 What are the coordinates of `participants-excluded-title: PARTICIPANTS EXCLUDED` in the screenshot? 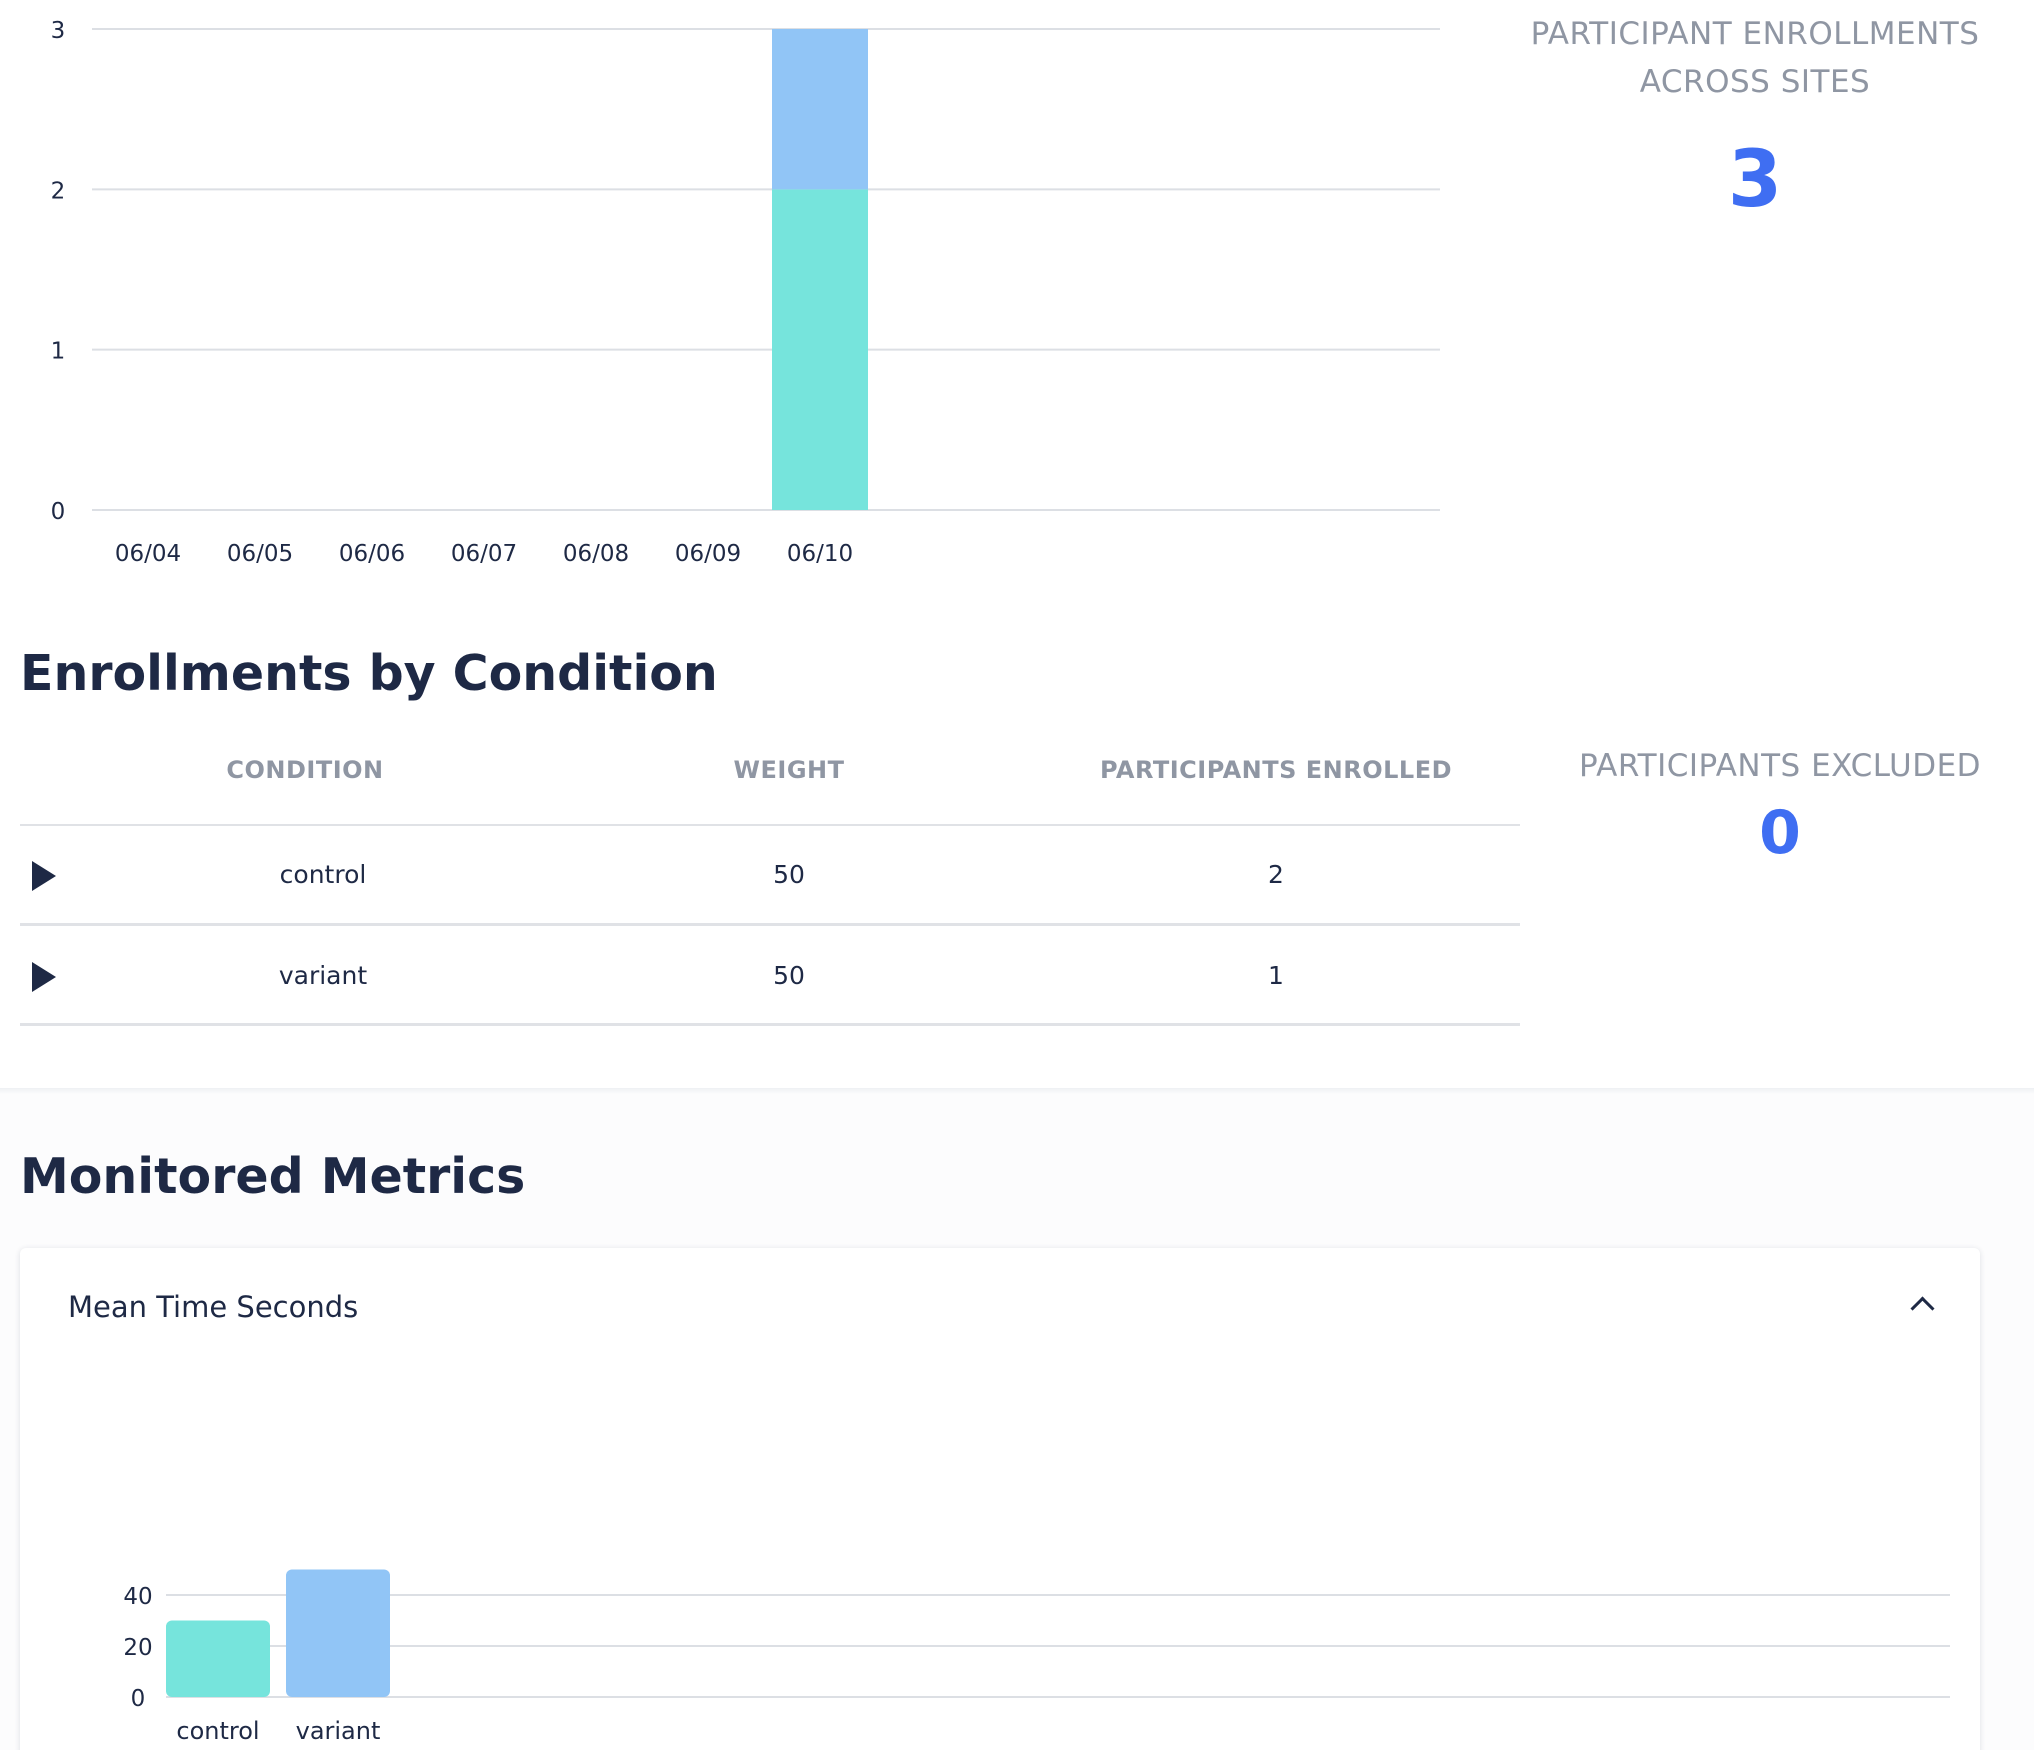 It's located at (1780, 766).